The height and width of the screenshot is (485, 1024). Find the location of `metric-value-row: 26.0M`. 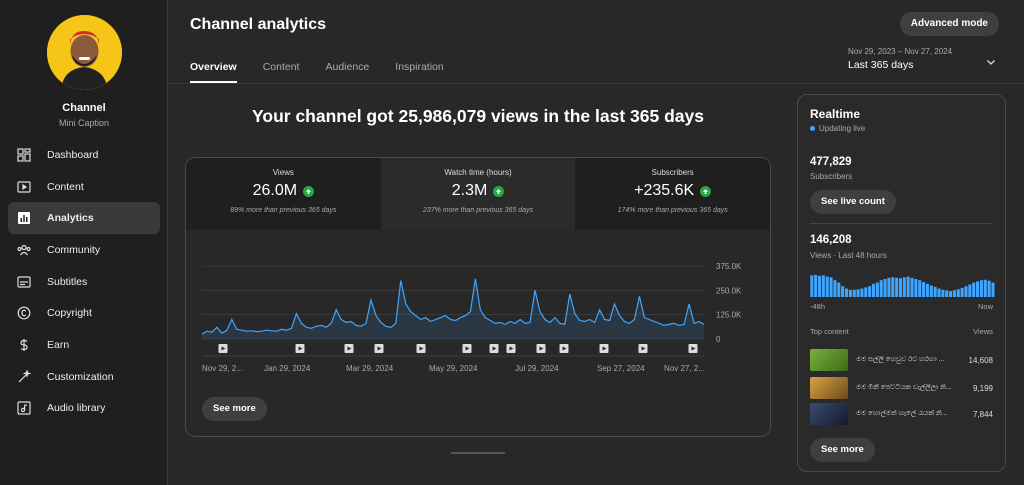

metric-value-row: 26.0M is located at coordinates (283, 191).